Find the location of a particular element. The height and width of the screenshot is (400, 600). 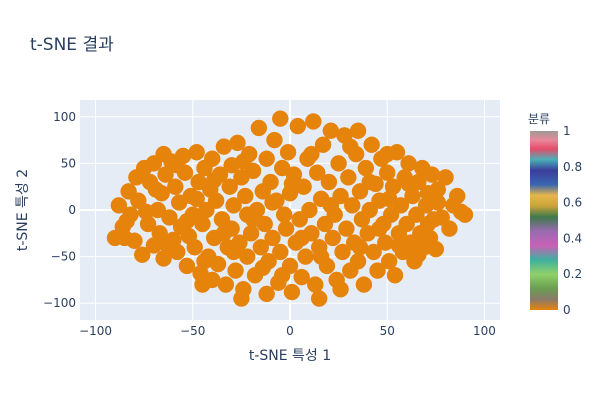

x-axis-ticks: −100 −50 0 50 100 is located at coordinates (287, 331).